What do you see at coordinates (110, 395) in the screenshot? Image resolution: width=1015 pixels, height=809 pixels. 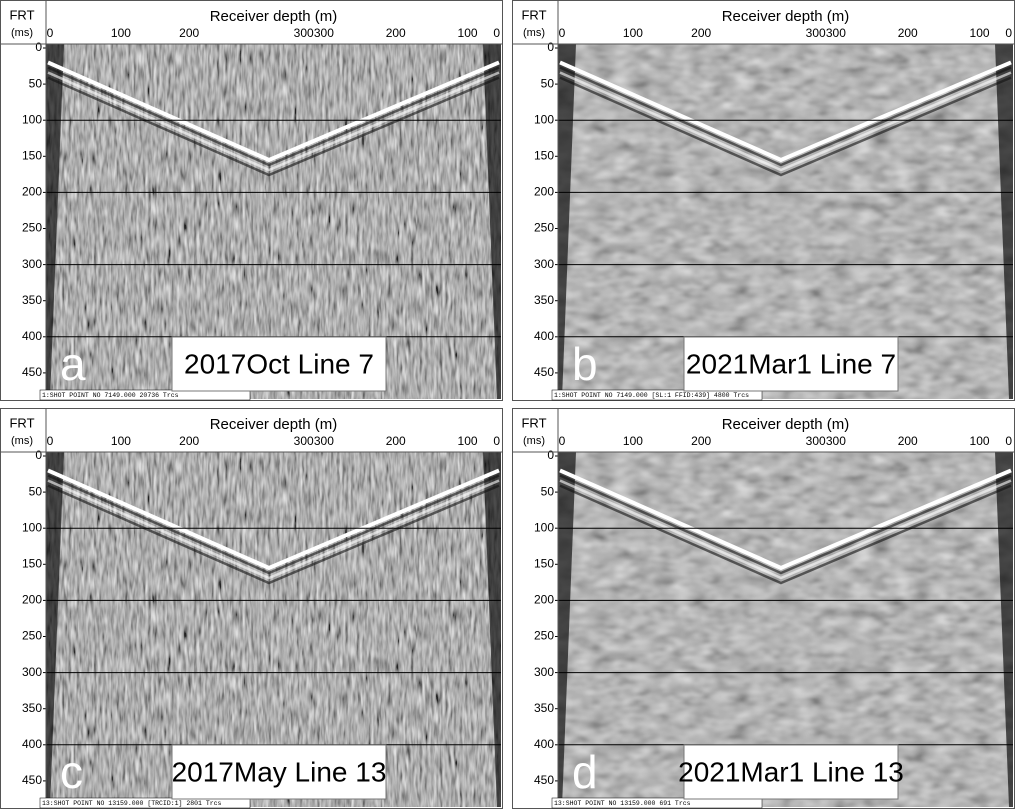 I see `footer-text: 1:SHOT POINT NO 7149.000 20736 Trcs` at bounding box center [110, 395].